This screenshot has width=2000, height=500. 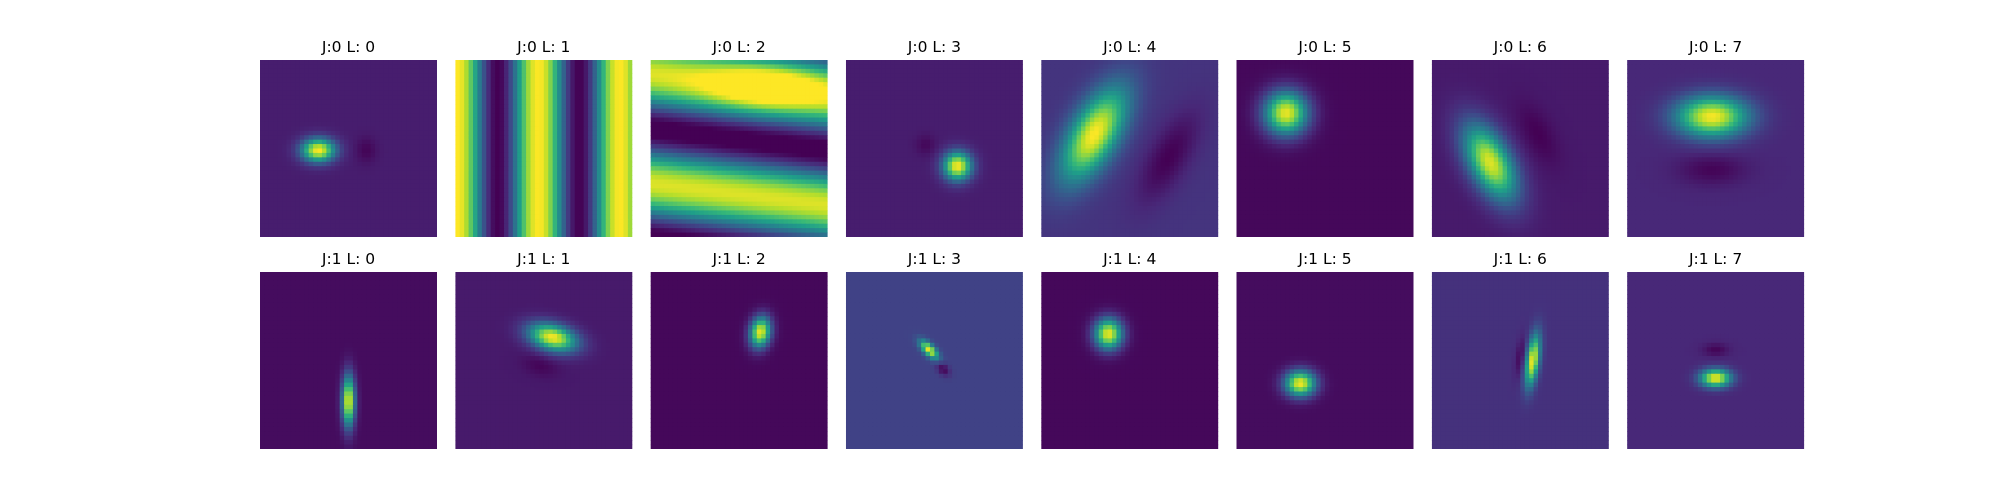 What do you see at coordinates (1129, 259) in the screenshot?
I see `panel-title-j1-l4: J:1 L: 4` at bounding box center [1129, 259].